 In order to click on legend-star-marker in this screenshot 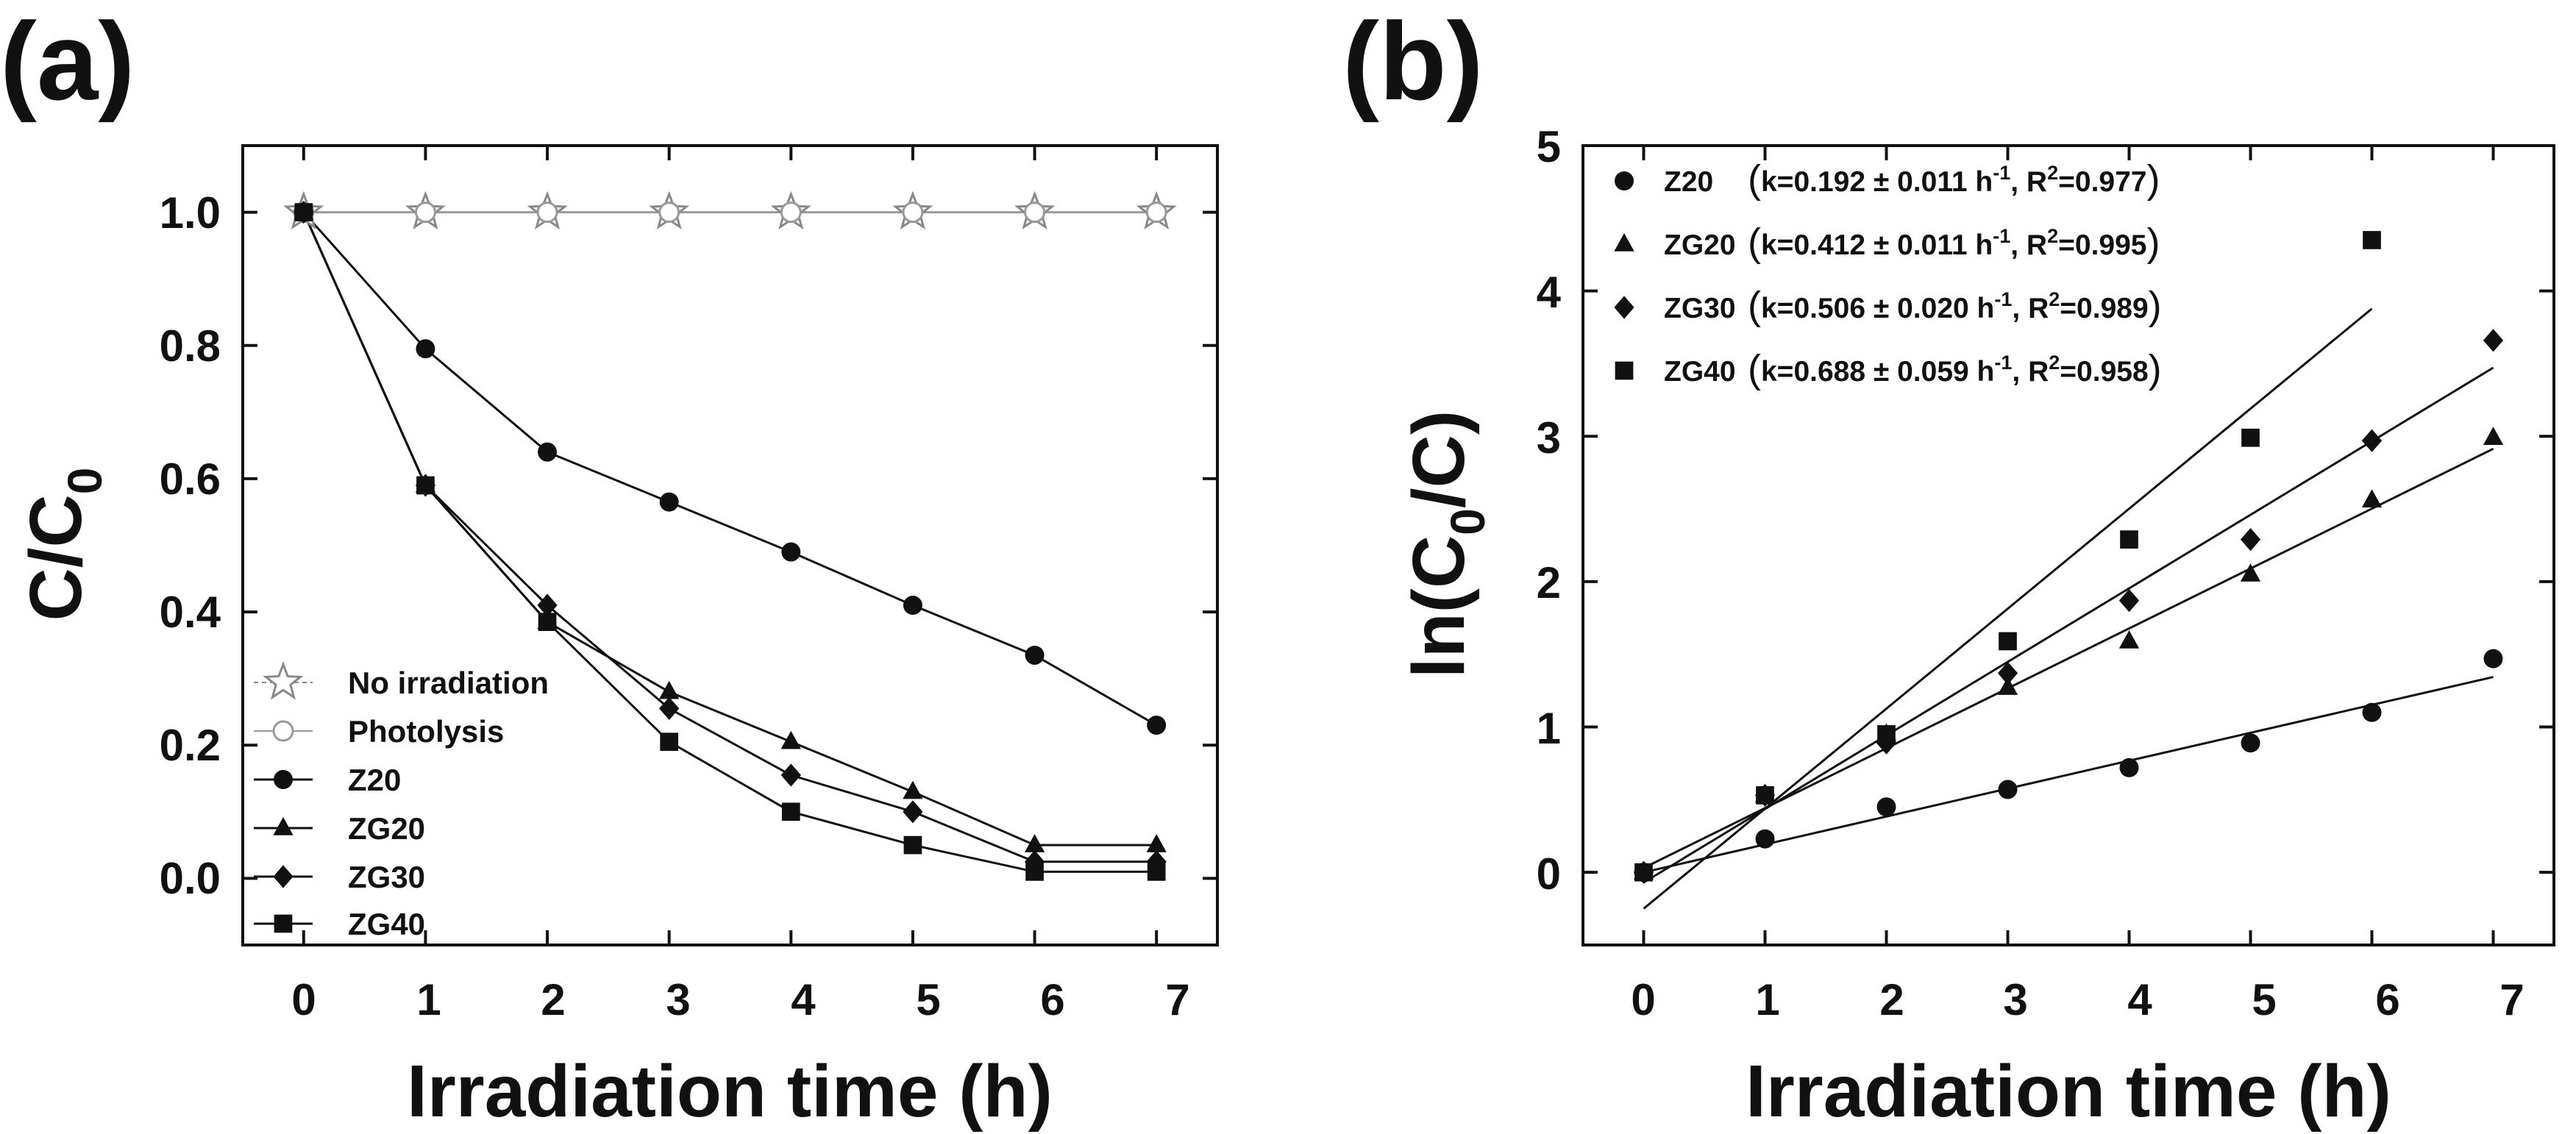, I will do `click(283, 680)`.